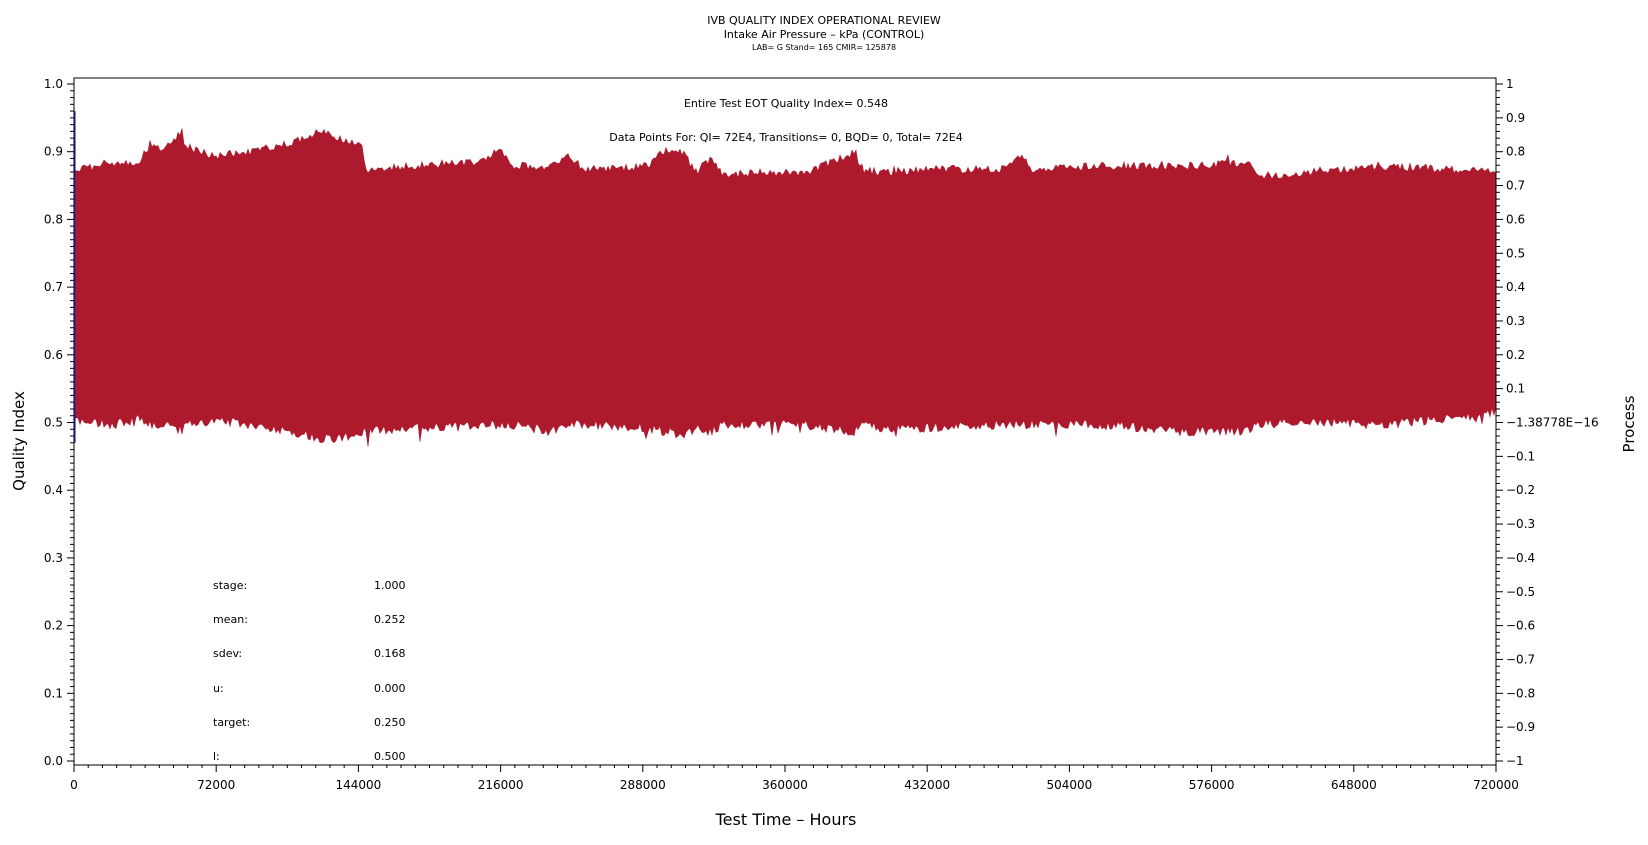  I want to click on y2-tick-label: −0.9, so click(1520, 727).